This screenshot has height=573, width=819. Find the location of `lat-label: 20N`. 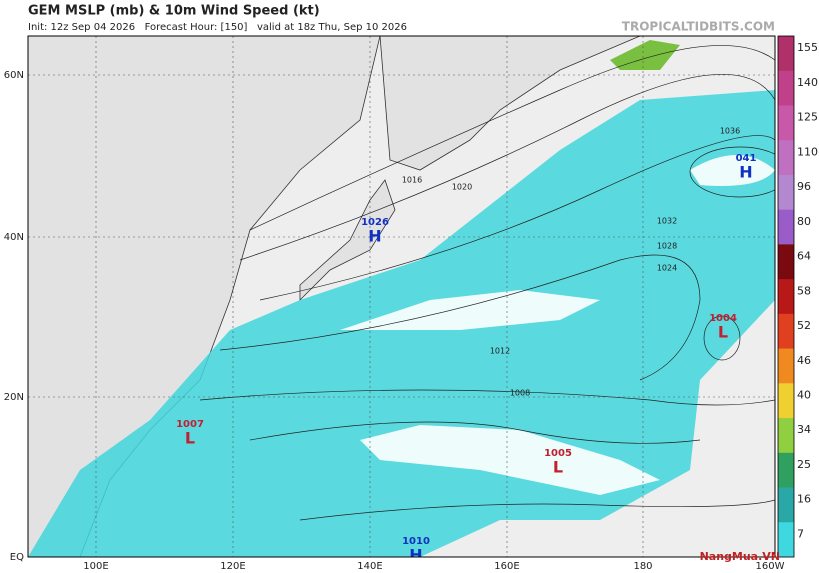

lat-label: 20N is located at coordinates (14, 397).